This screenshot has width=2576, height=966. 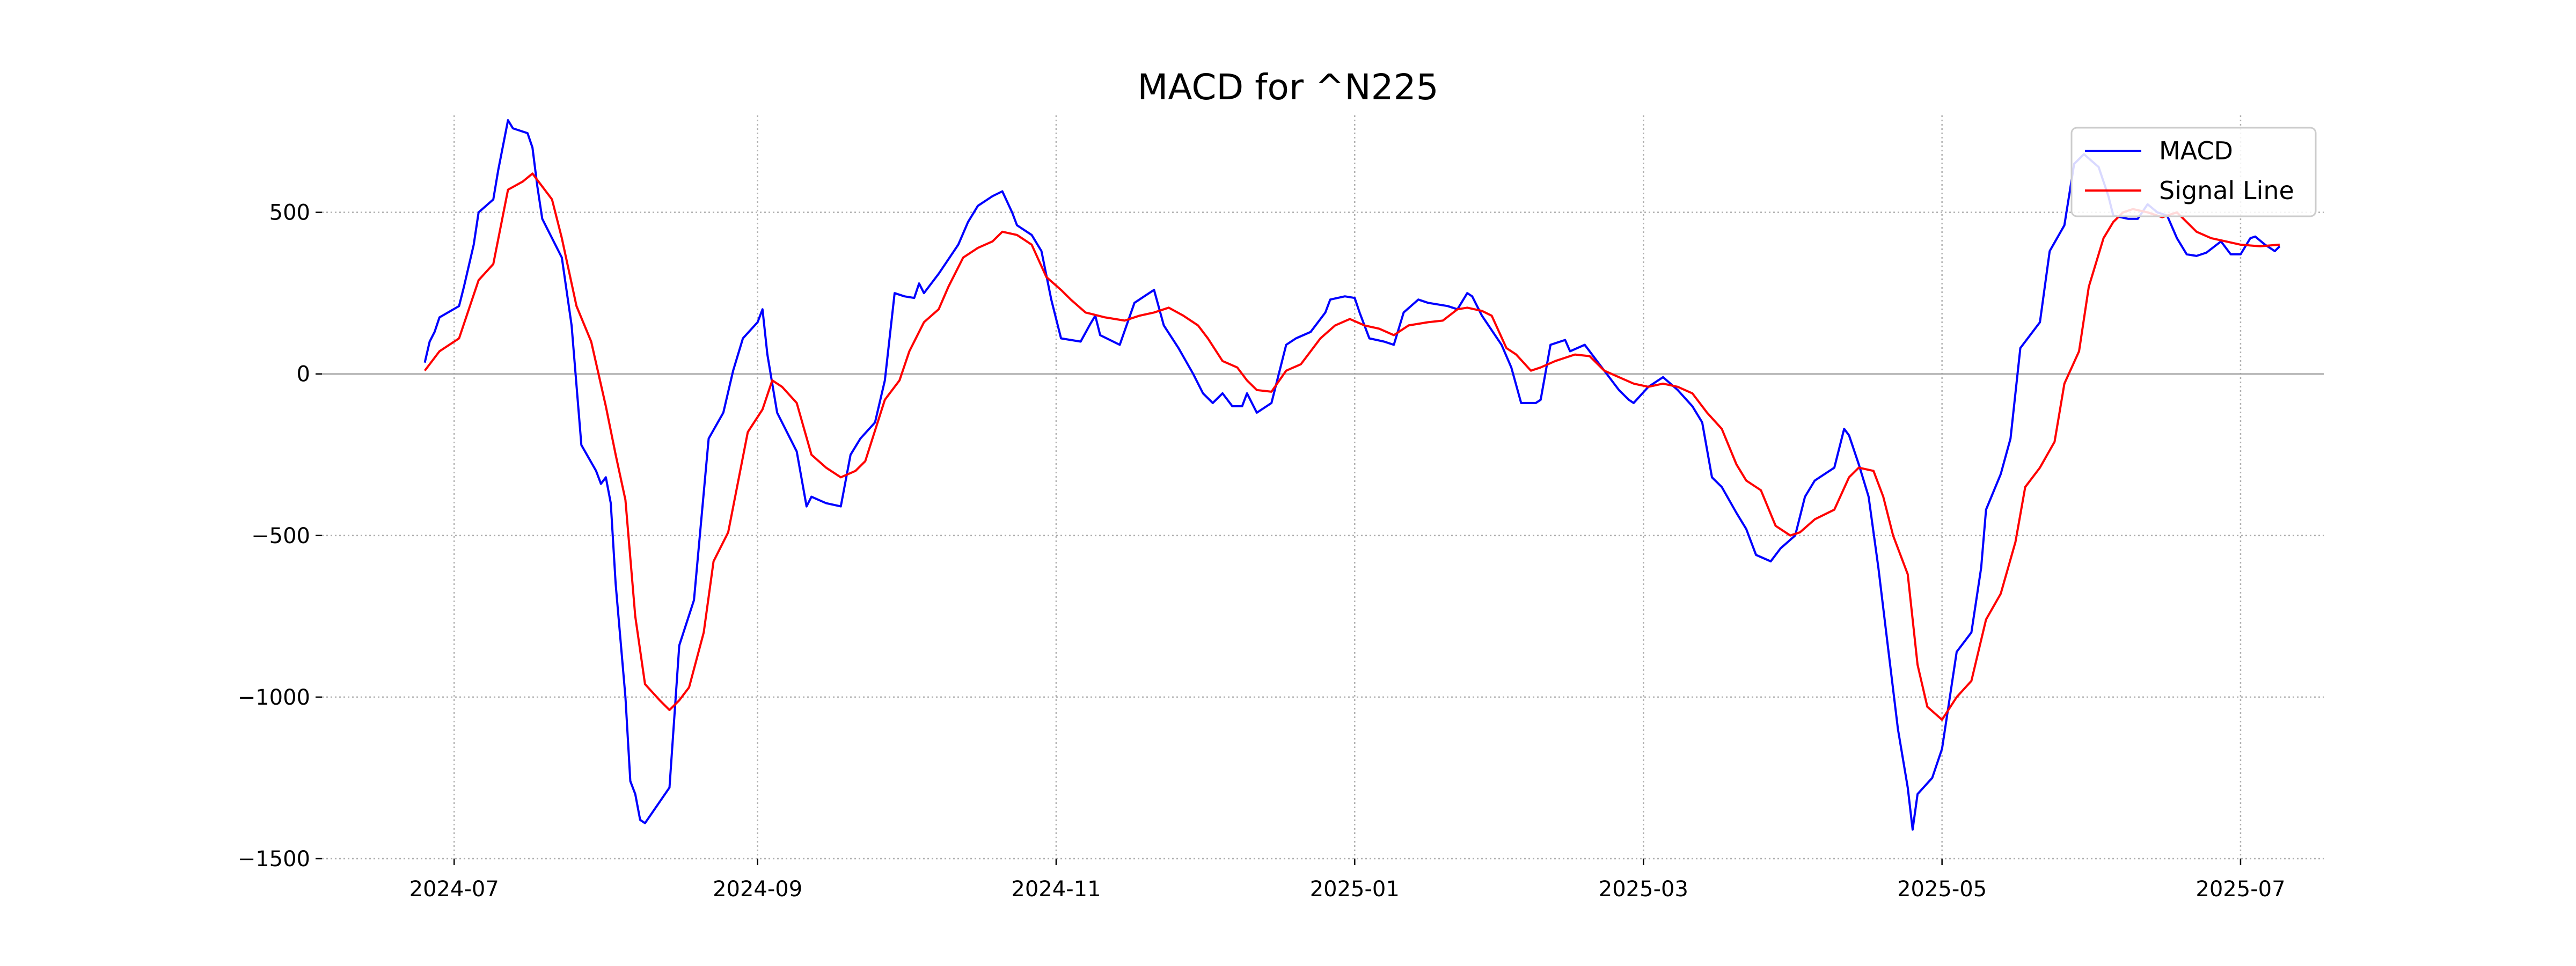 What do you see at coordinates (757, 889) in the screenshot?
I see `x-tick-label: 2024-09` at bounding box center [757, 889].